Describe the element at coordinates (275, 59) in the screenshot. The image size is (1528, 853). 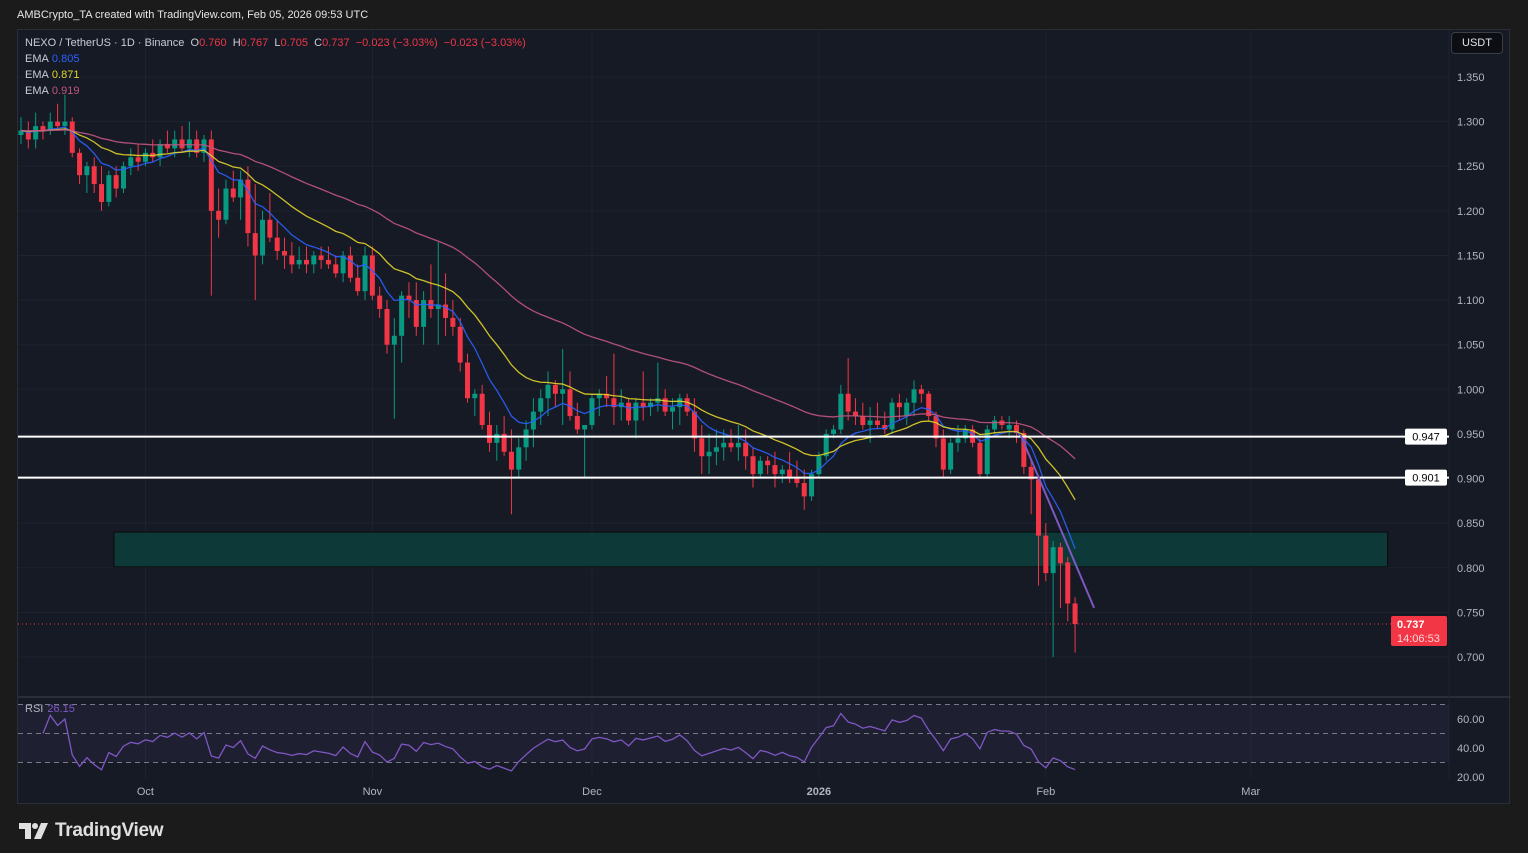
I see `ema-legend-1: EMA 0.805` at that location.